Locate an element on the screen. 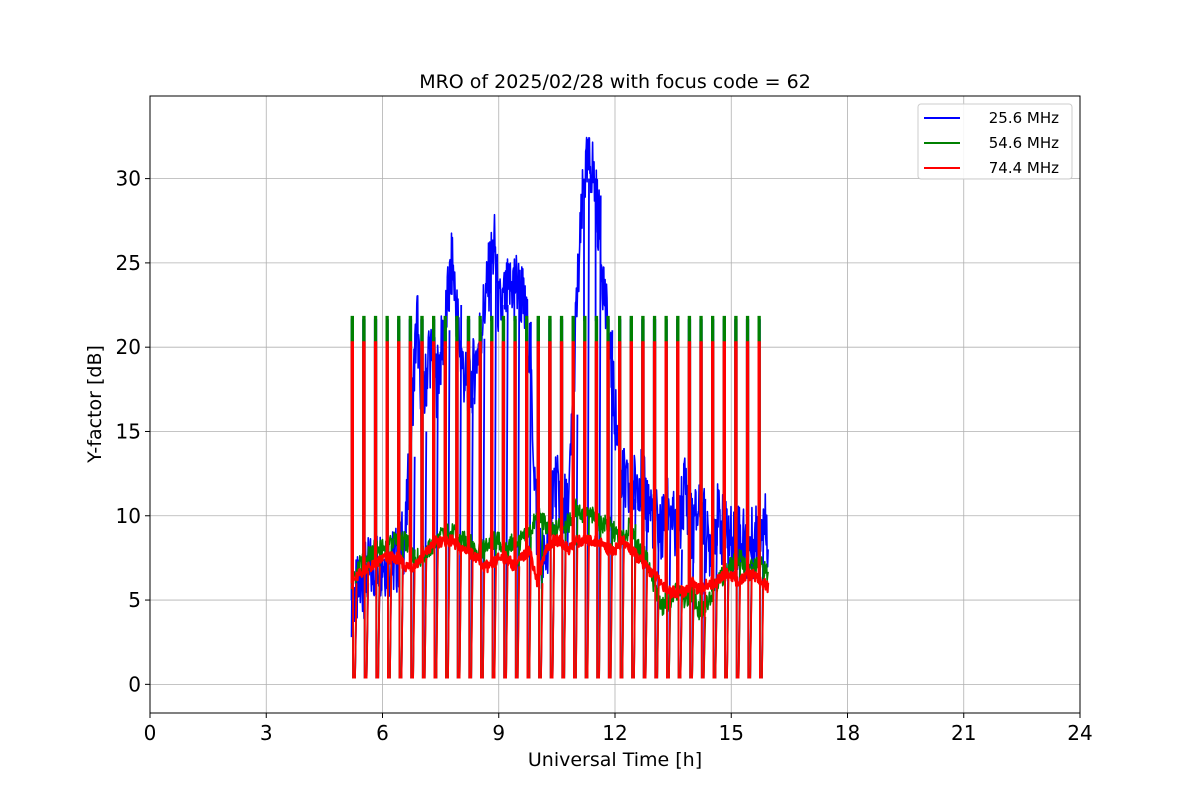  y-tick-label: 30 is located at coordinates (128, 179).